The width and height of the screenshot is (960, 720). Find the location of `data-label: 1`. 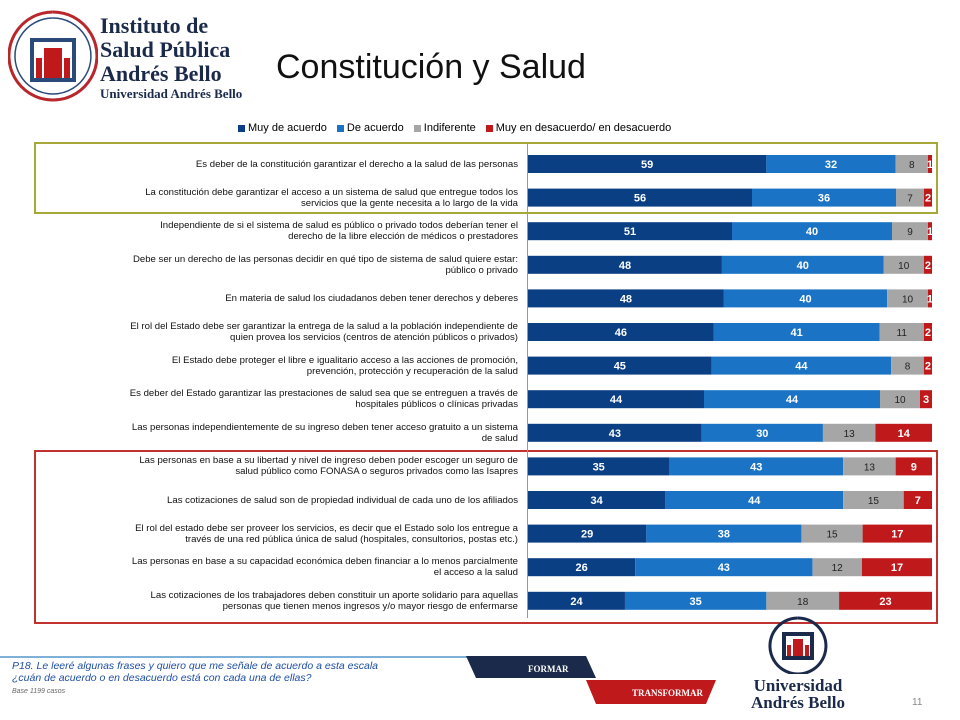

data-label: 1 is located at coordinates (930, 232).